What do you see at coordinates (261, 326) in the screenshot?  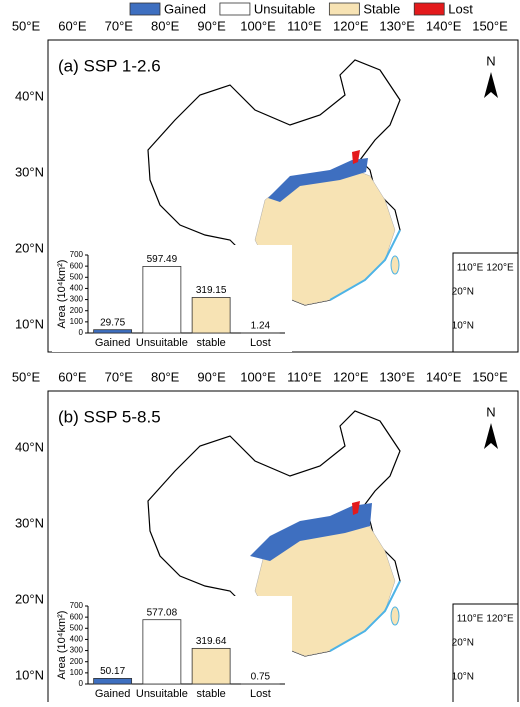 I see `value-label: 1.24` at bounding box center [261, 326].